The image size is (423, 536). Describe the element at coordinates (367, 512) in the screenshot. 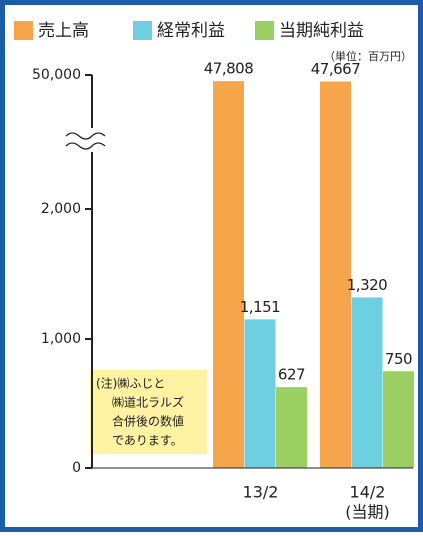

I see `x-tick-note: (当期)` at that location.